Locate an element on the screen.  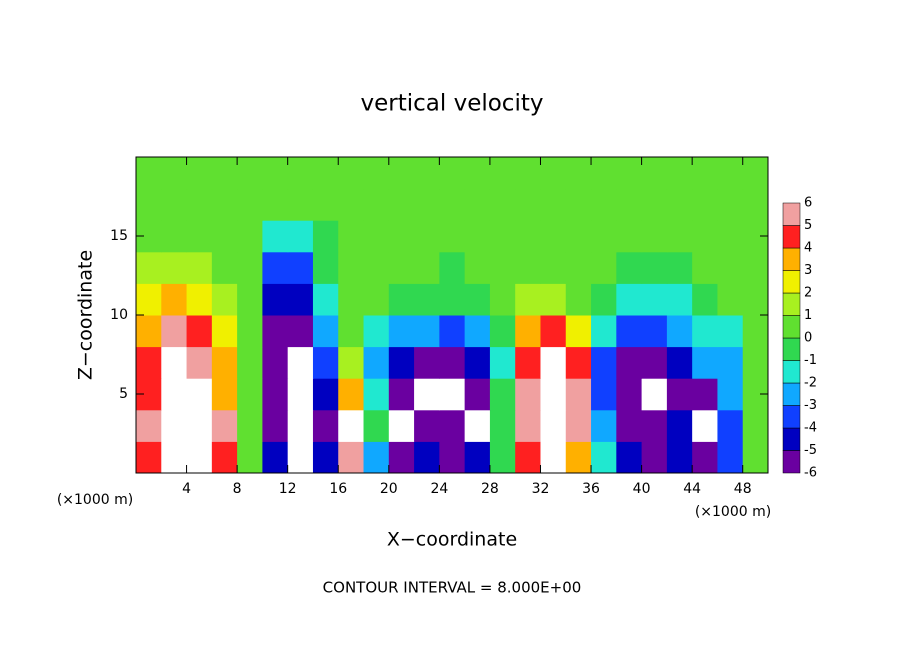
colorbar-label: 2 is located at coordinates (808, 293).